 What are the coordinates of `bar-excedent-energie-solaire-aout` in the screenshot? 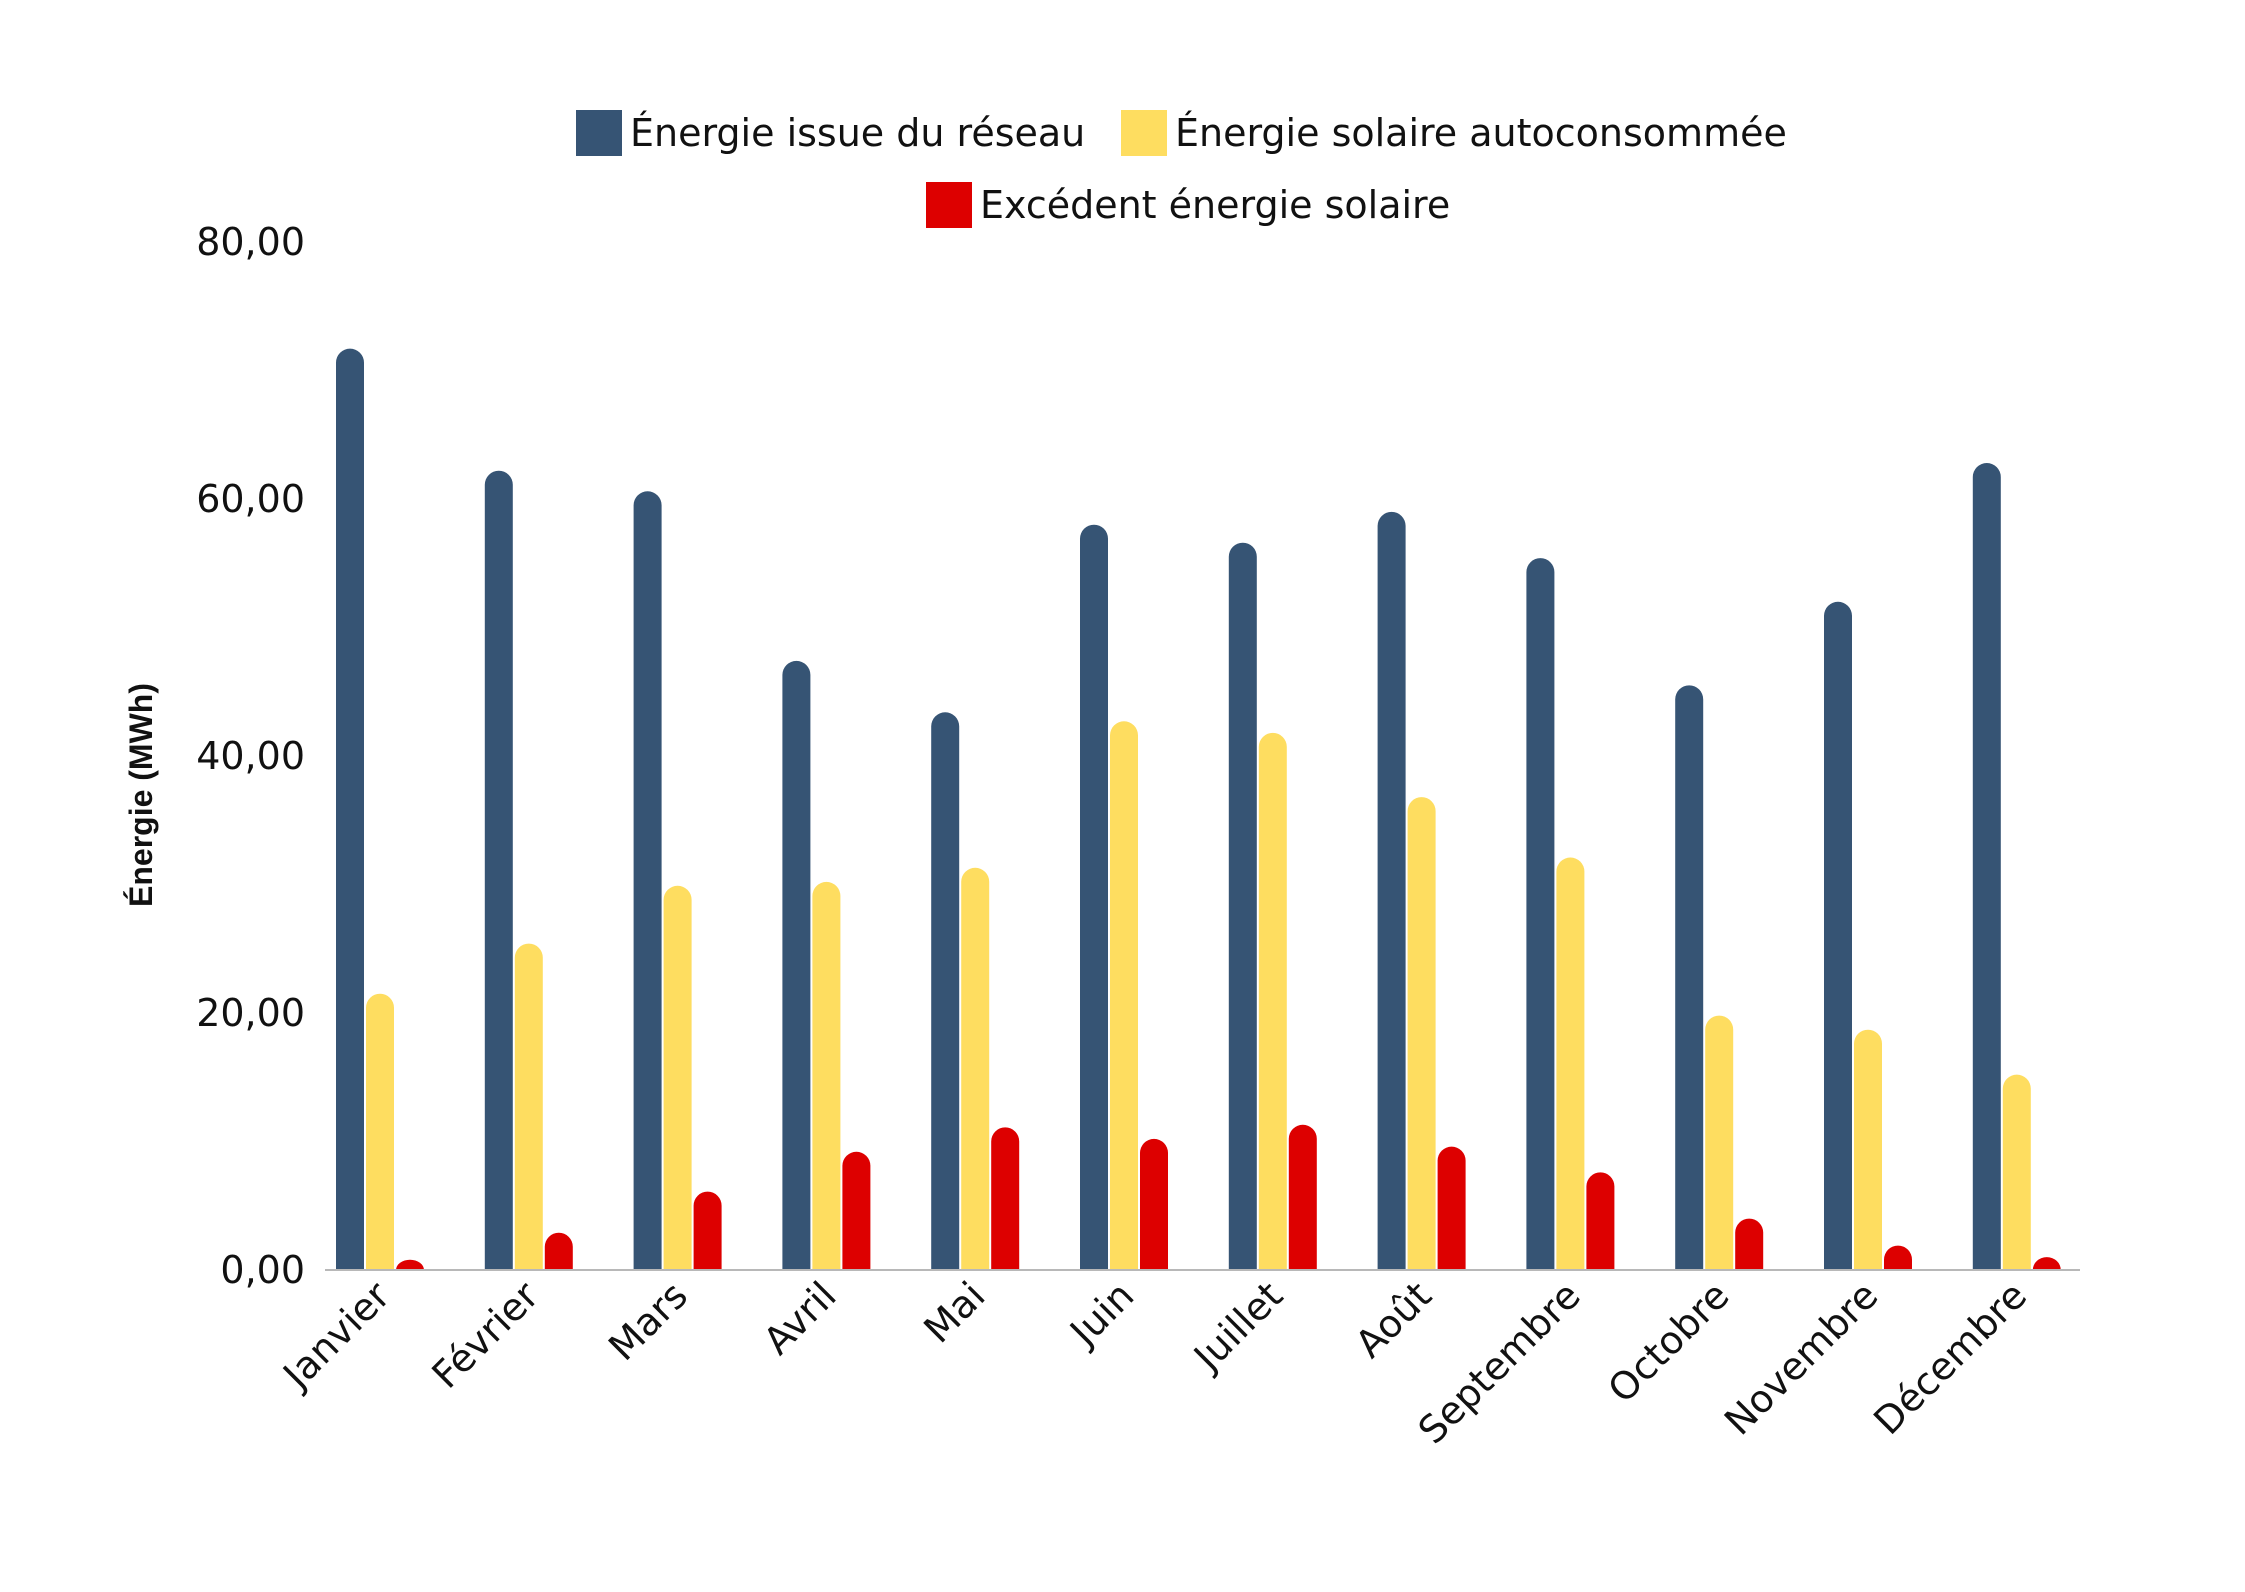 It's located at (1451, 1208).